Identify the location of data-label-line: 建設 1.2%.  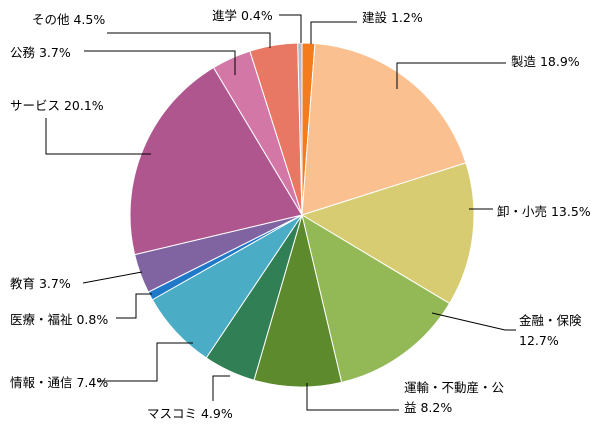
(392, 17).